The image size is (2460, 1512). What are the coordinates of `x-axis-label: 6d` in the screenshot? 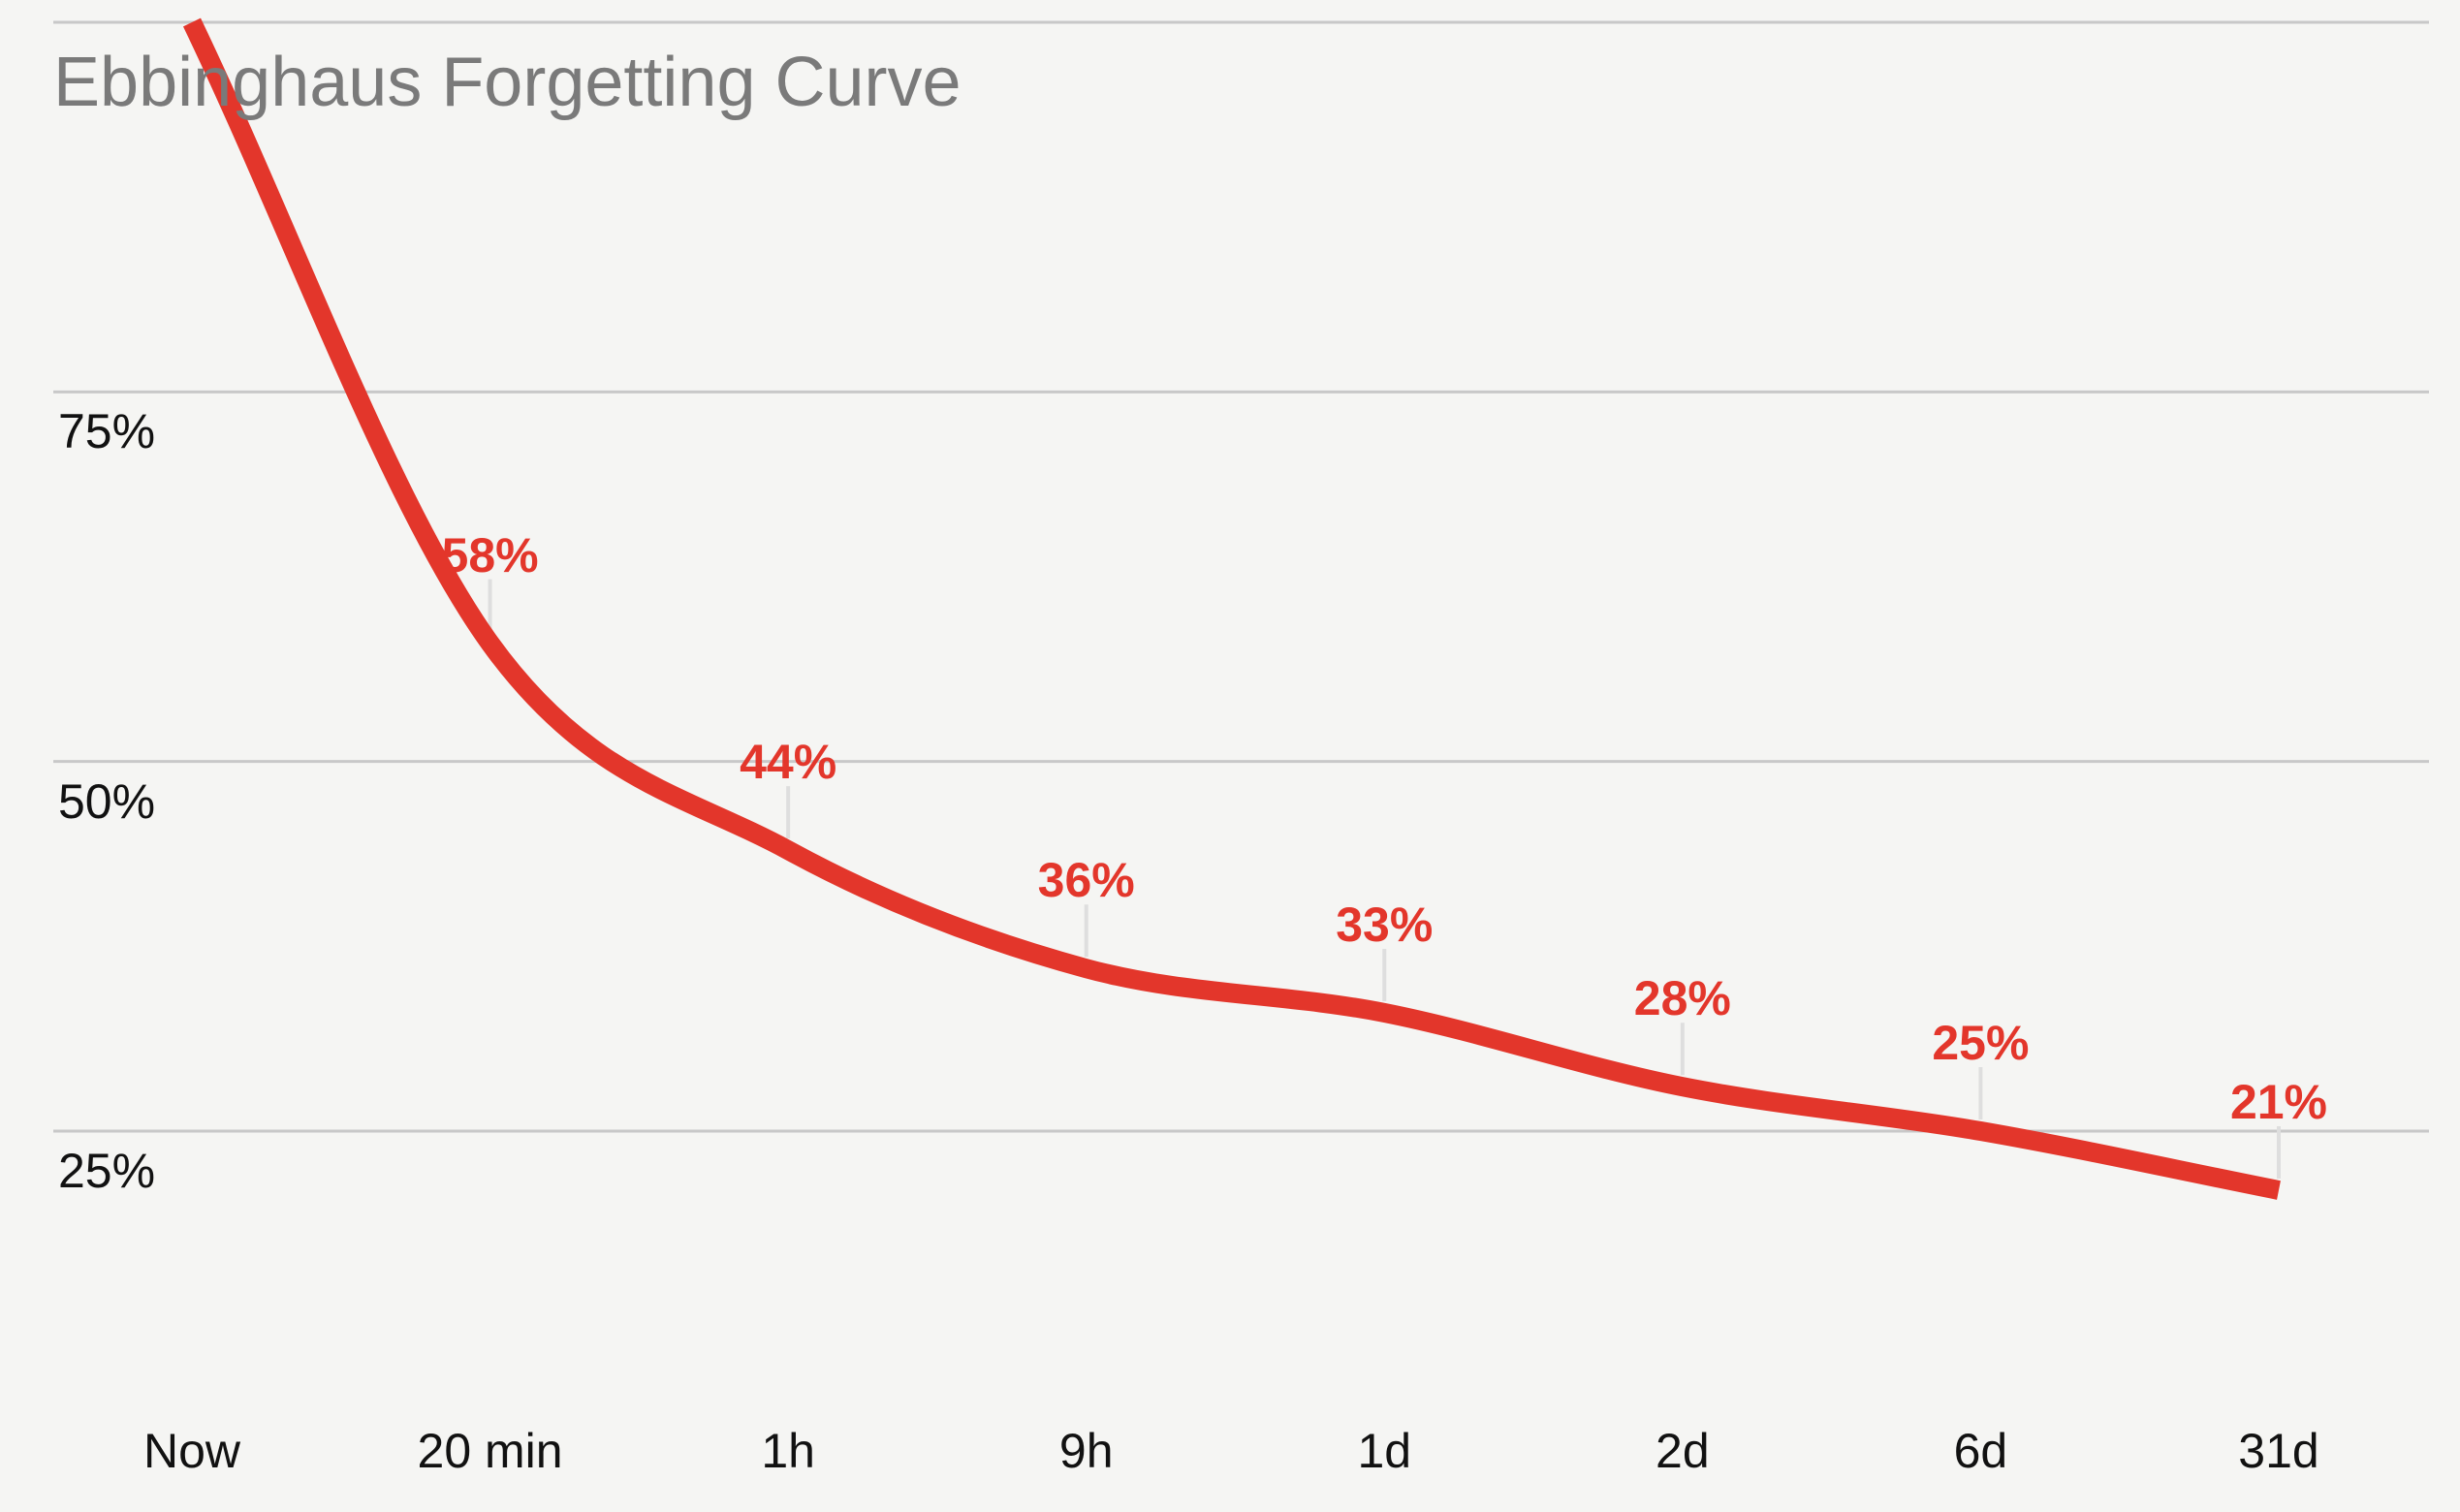 It's located at (1980, 1451).